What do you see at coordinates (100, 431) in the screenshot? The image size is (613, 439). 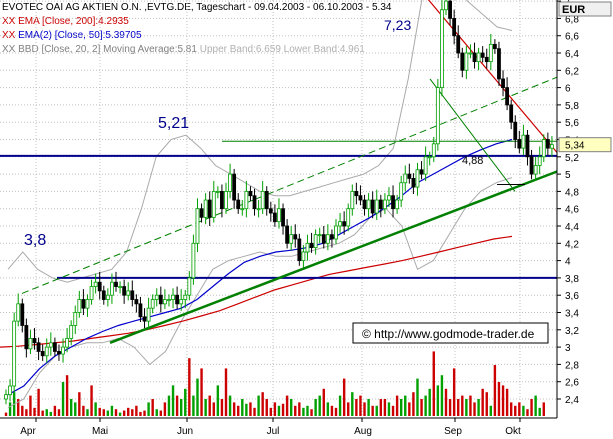 I see `x-tick-label: Mai` at bounding box center [100, 431].